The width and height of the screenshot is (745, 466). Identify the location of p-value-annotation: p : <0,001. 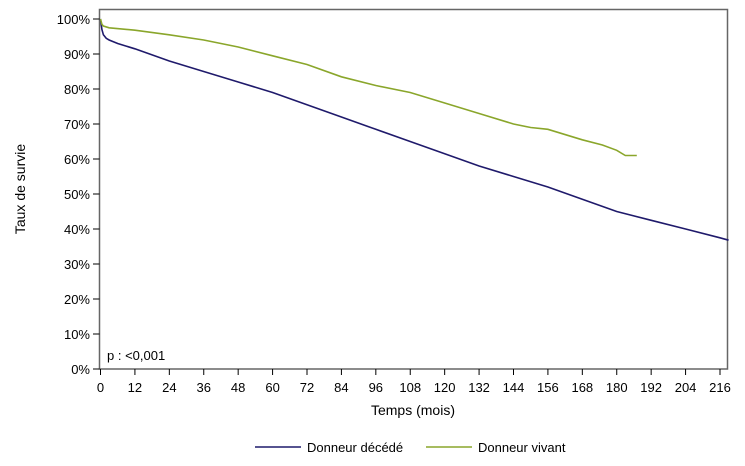
(136, 355).